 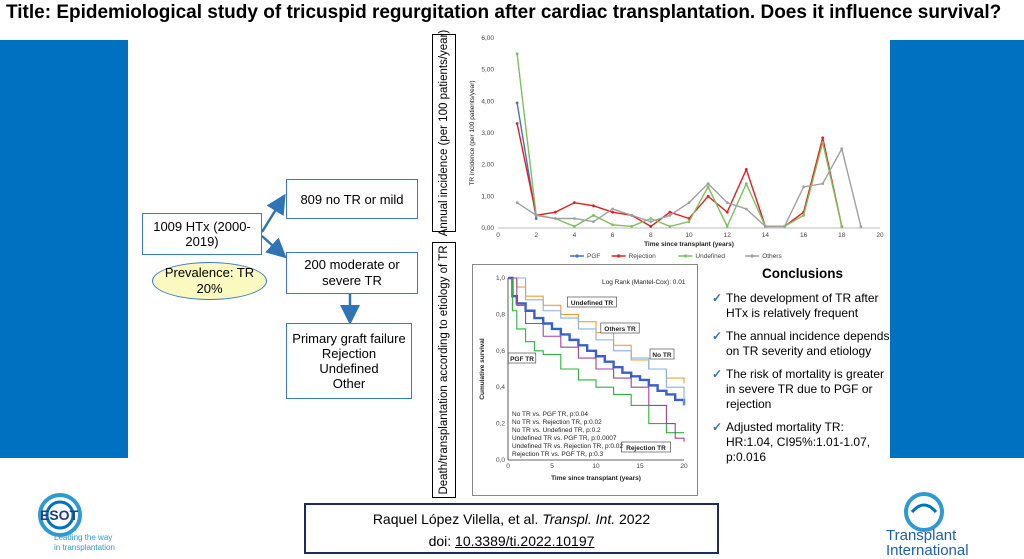 I want to click on arrow-to-moderate, so click(x=274, y=247).